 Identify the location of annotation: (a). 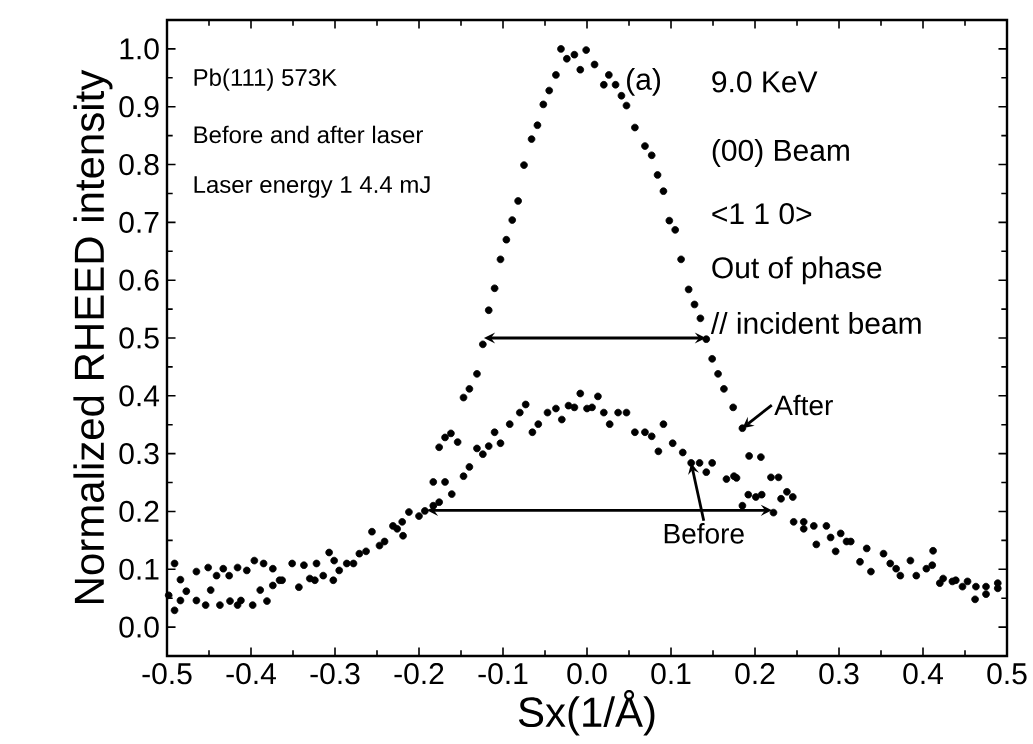
(643, 81).